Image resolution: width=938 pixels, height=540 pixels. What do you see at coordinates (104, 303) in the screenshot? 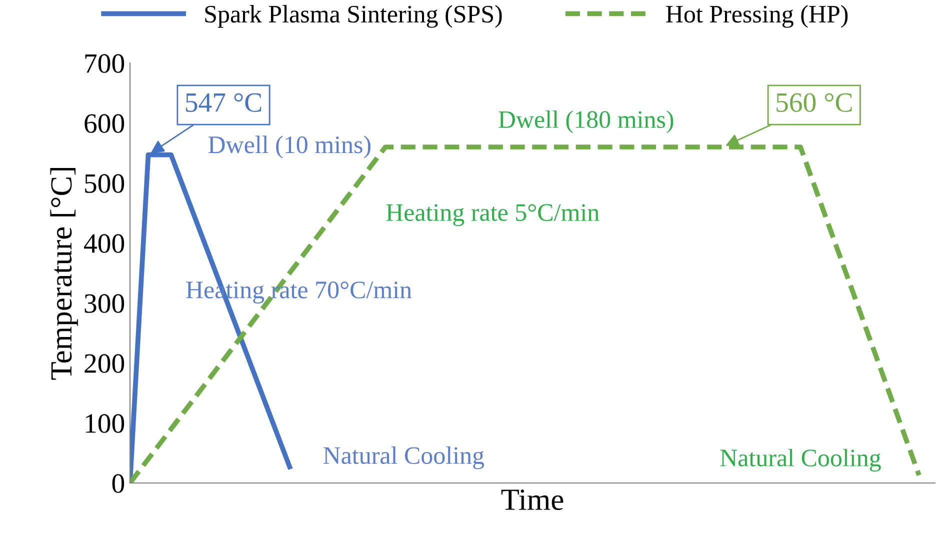
I see `y-tick-label: 300` at bounding box center [104, 303].